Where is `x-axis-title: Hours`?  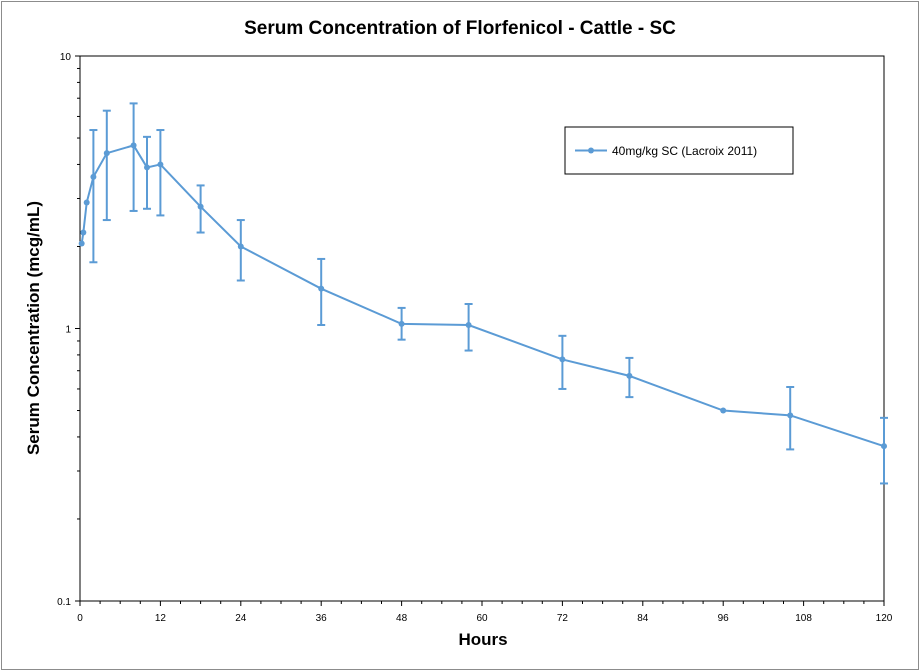
x-axis-title: Hours is located at coordinates (482, 639).